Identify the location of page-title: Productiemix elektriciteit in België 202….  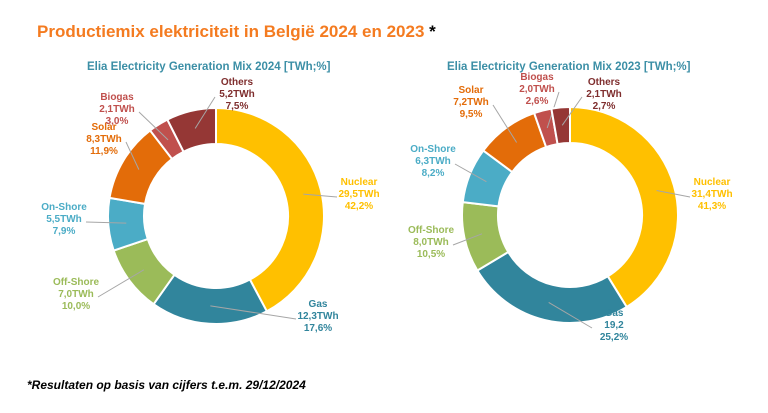
(236, 32).